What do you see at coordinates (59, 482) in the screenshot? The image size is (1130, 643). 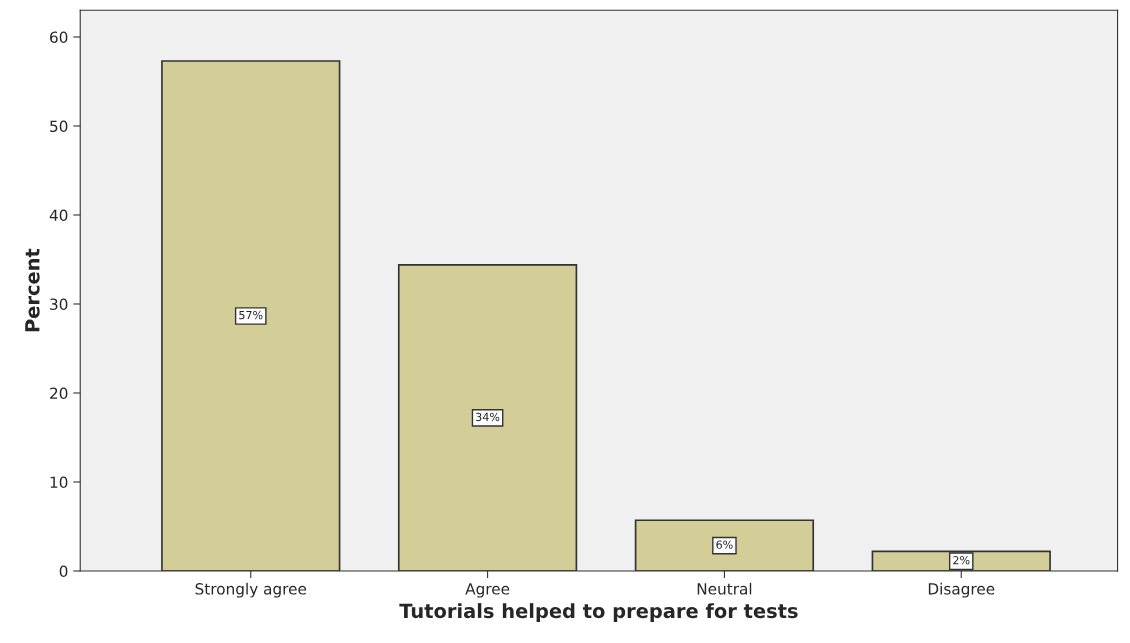 I see `y-tick-label: 10` at bounding box center [59, 482].